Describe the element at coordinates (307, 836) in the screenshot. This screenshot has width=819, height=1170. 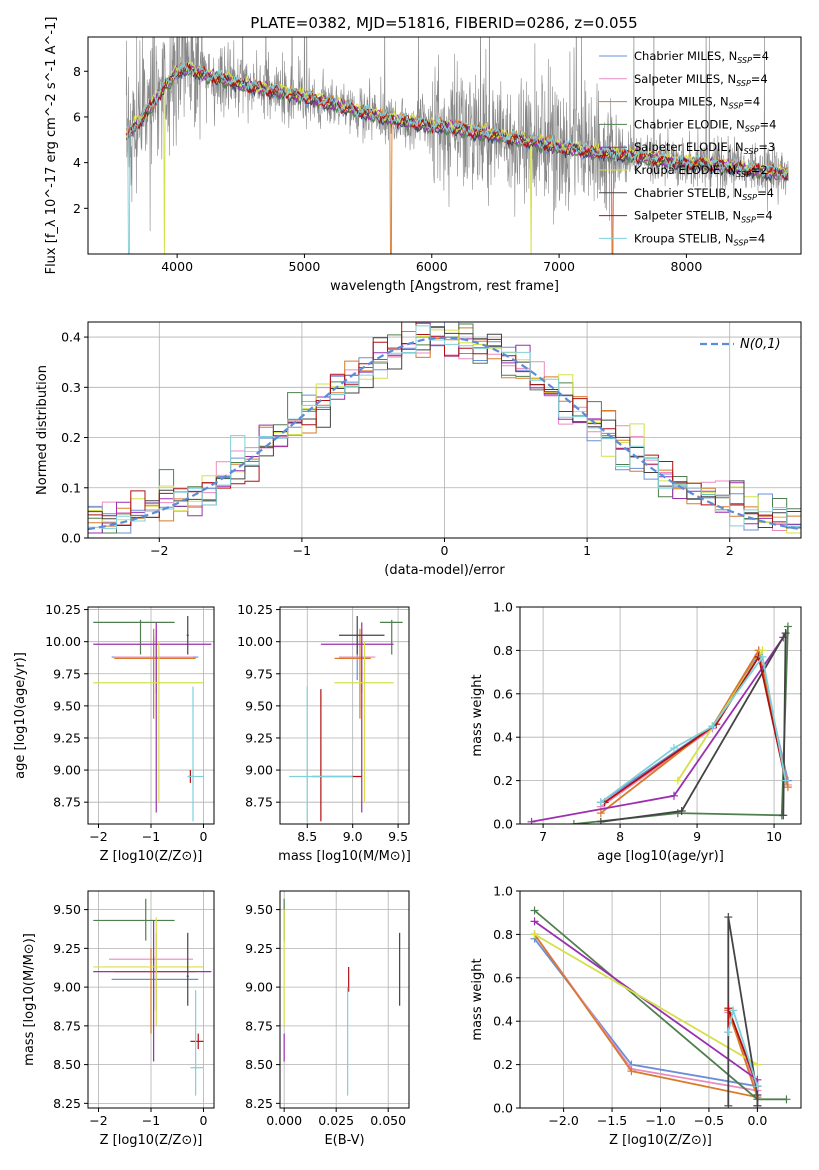
I see `x-tick-label: 8.5` at that location.